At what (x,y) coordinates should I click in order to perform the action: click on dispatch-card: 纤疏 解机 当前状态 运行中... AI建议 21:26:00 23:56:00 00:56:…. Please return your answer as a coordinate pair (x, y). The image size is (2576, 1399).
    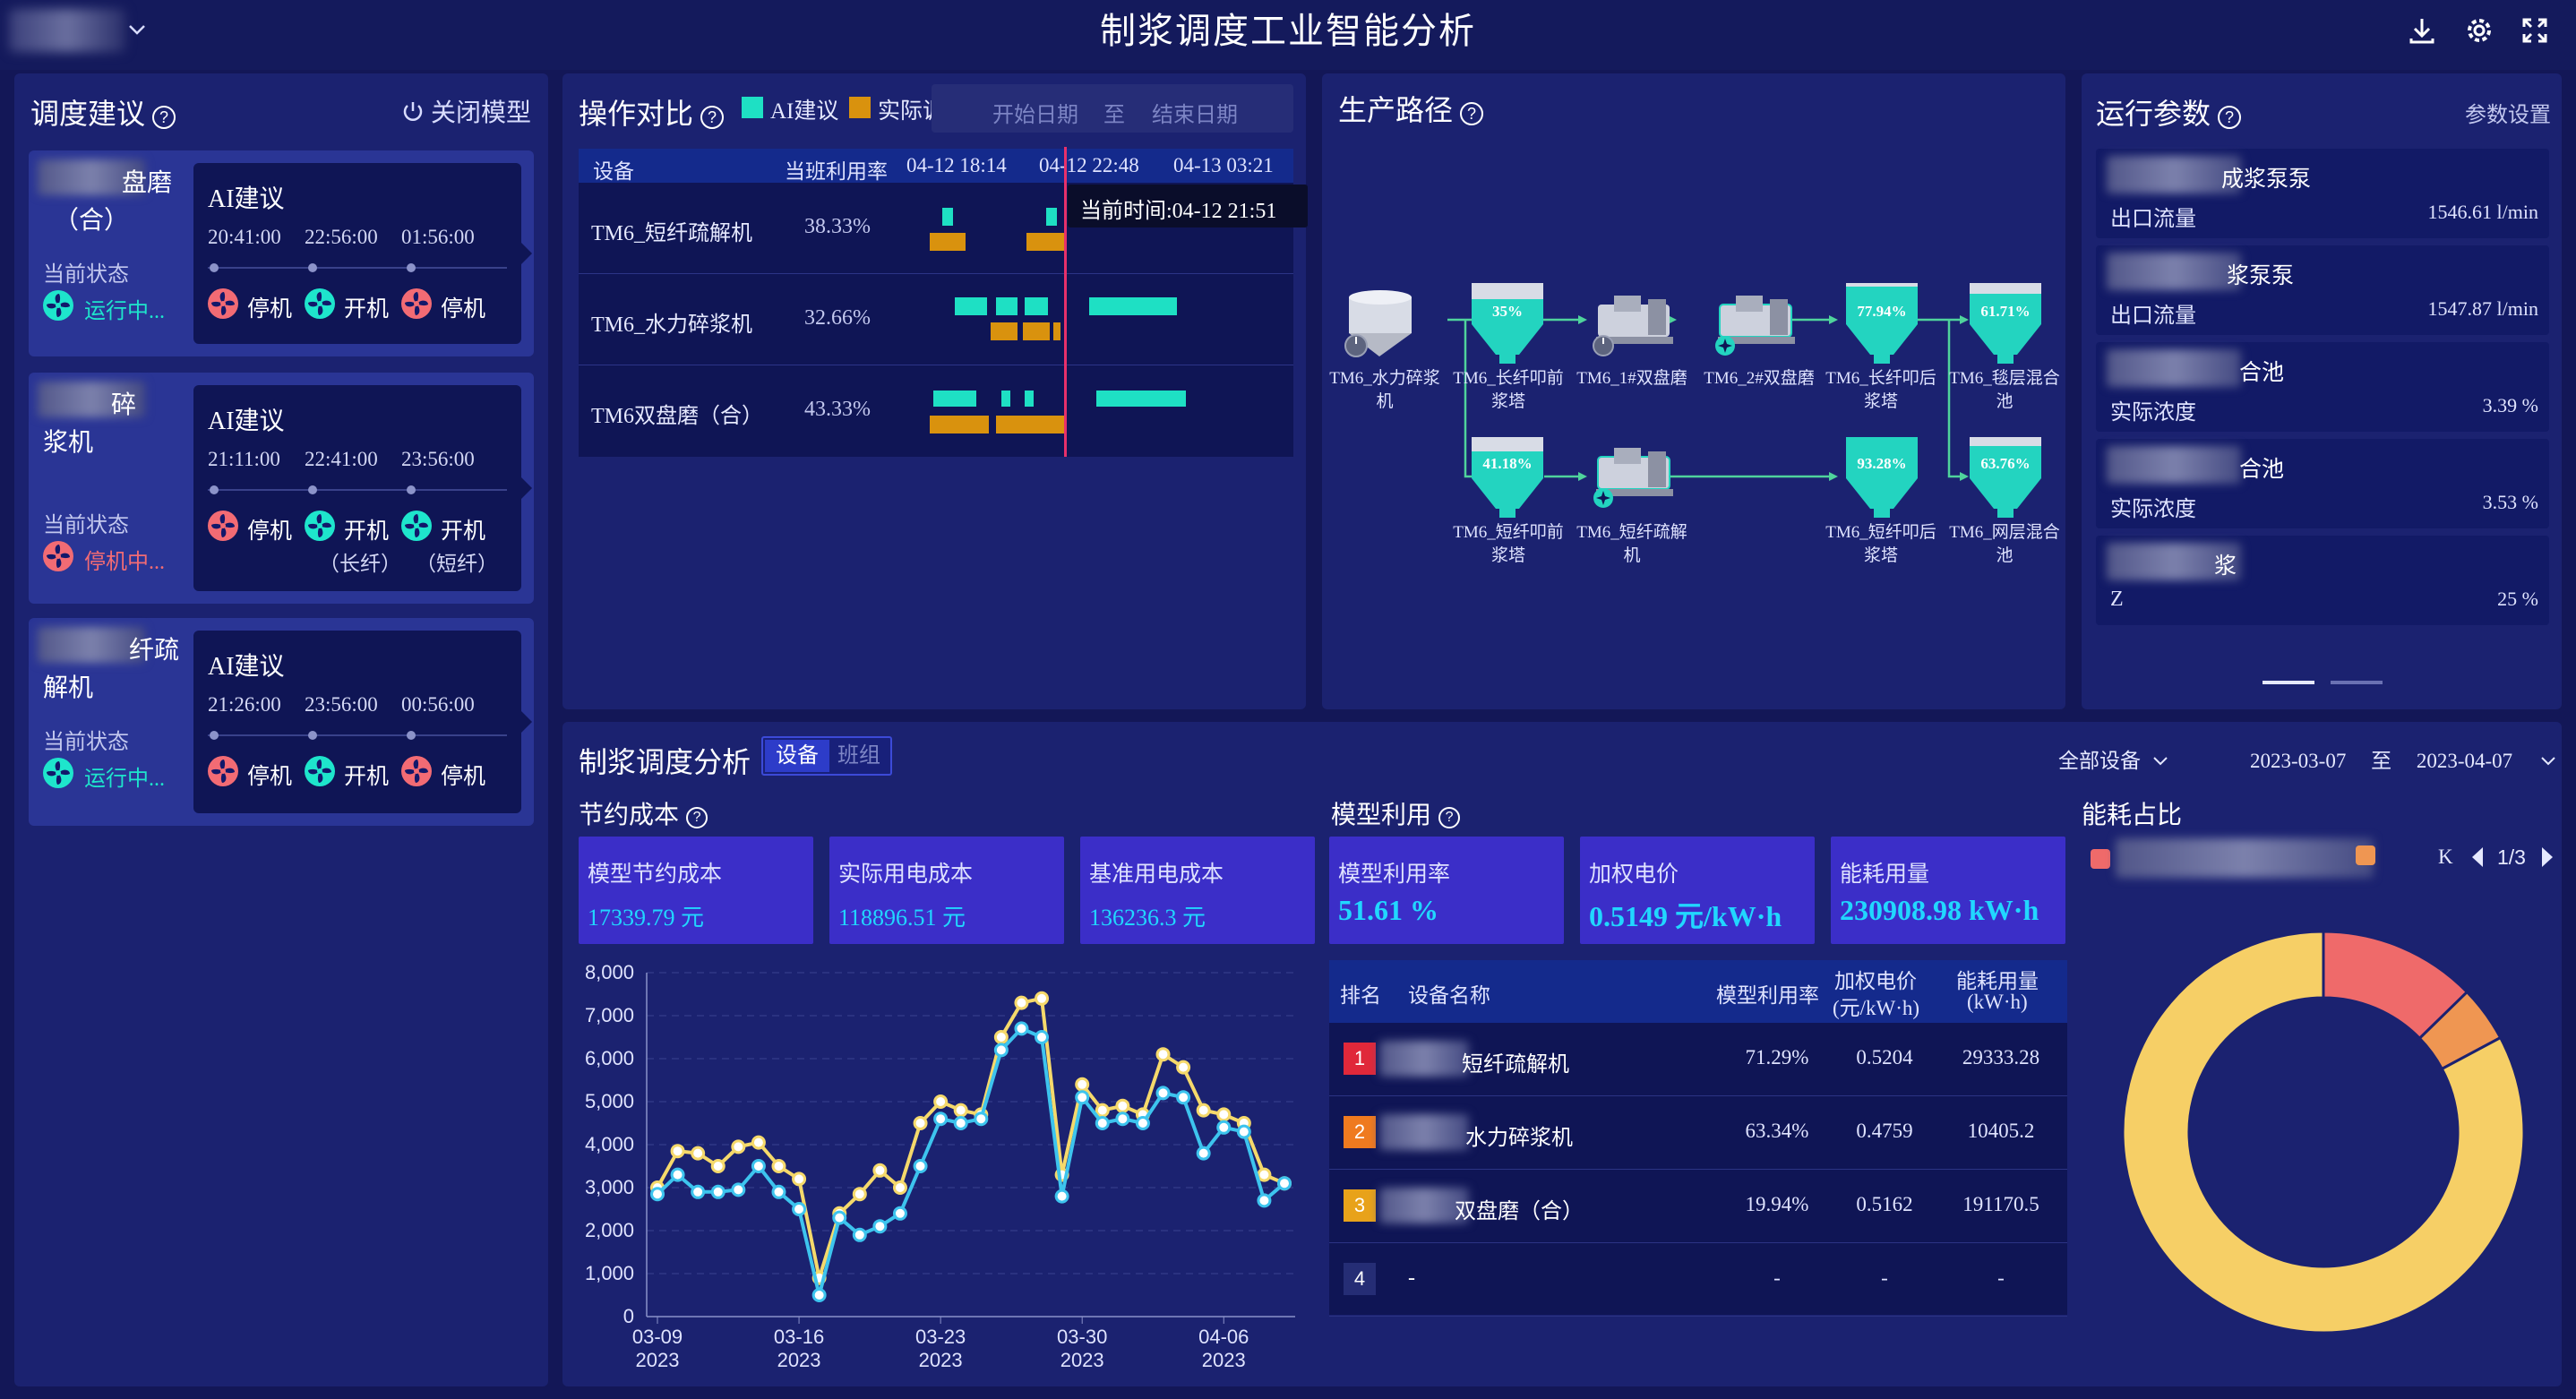
    Looking at the image, I should click on (281, 722).